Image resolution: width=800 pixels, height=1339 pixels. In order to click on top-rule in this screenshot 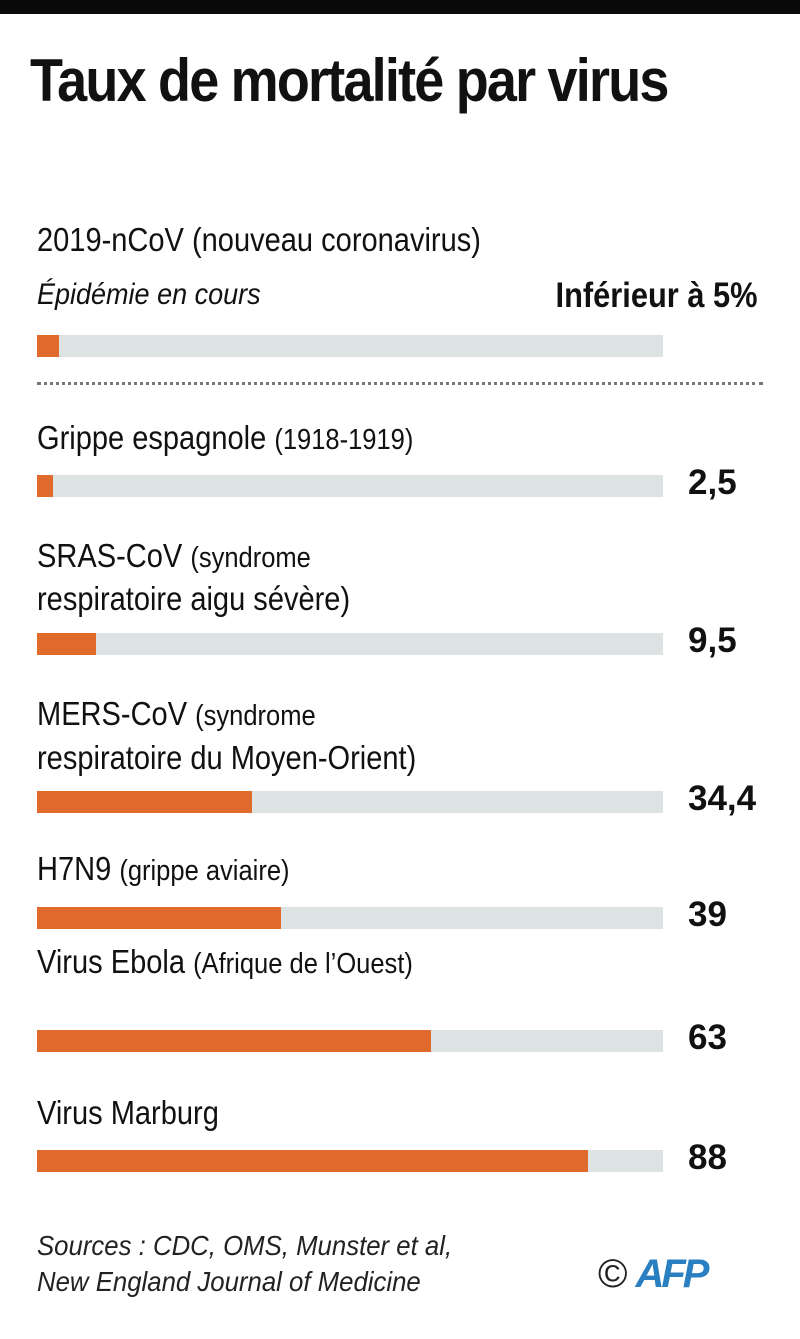, I will do `click(400, 7)`.